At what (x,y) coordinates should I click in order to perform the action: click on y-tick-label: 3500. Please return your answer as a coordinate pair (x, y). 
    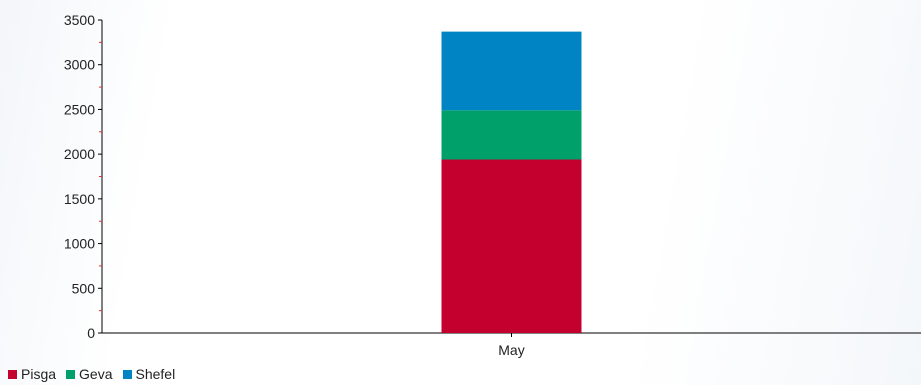
    Looking at the image, I should click on (79, 20).